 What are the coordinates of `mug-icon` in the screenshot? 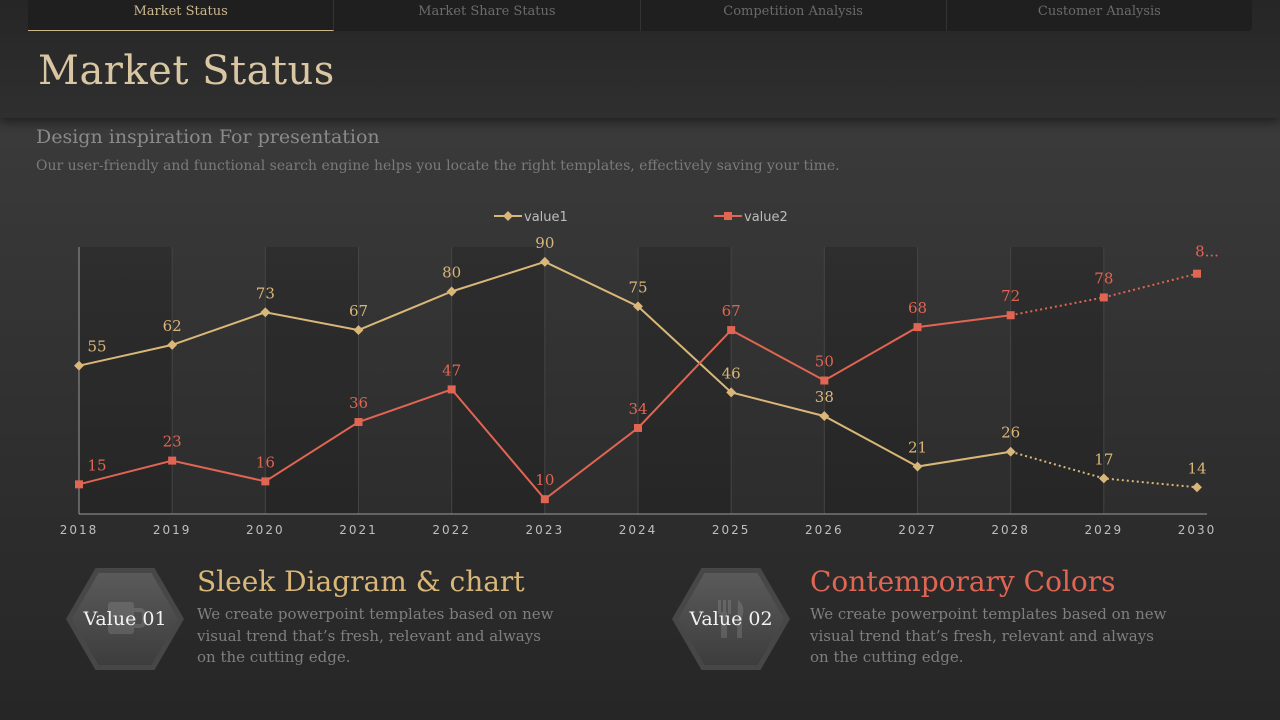 It's located at (127, 618).